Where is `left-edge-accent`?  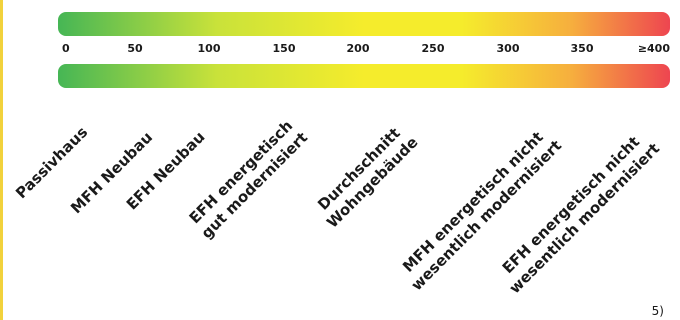 left-edge-accent is located at coordinates (1, 160).